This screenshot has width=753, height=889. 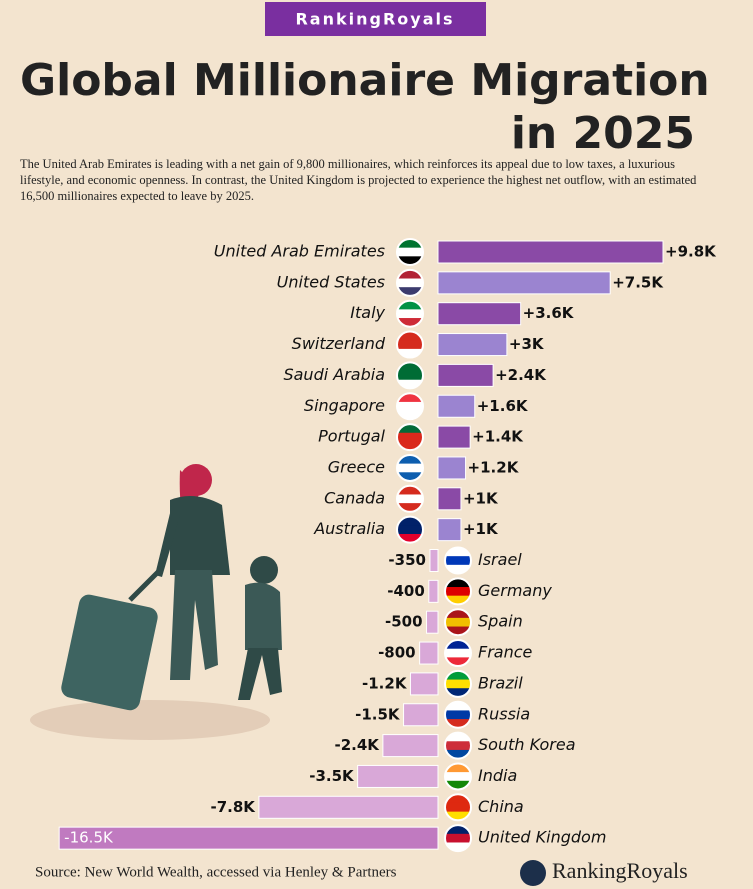 I want to click on brand-logo, so click(x=533, y=873).